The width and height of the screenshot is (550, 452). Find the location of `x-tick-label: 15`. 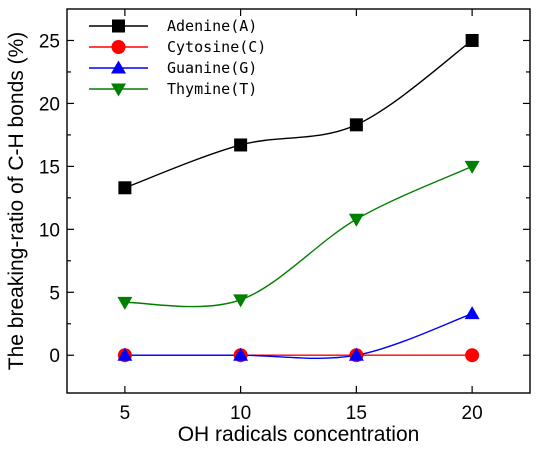

x-tick-label: 15 is located at coordinates (356, 413).